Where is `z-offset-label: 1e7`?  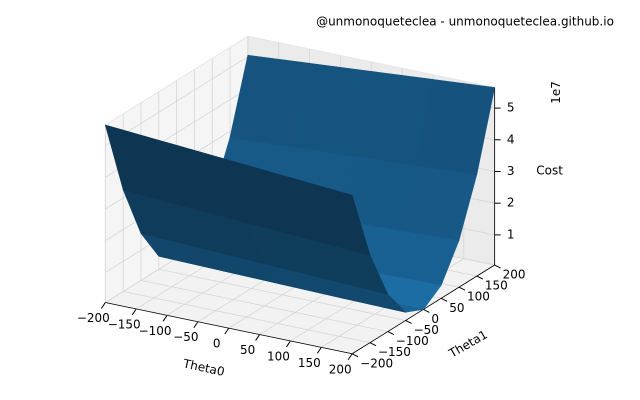 z-offset-label: 1e7 is located at coordinates (556, 92).